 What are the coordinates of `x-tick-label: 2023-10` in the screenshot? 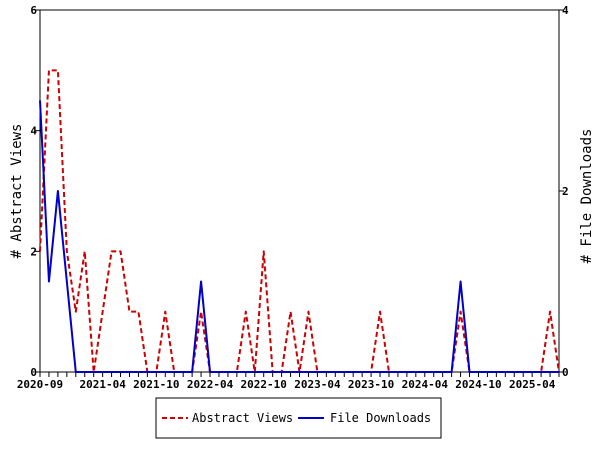 It's located at (371, 384).